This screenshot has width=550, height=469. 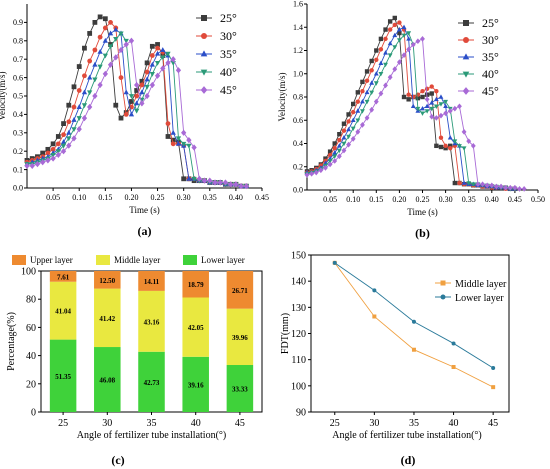 I want to click on data-label: 42.73, so click(x=152, y=383).